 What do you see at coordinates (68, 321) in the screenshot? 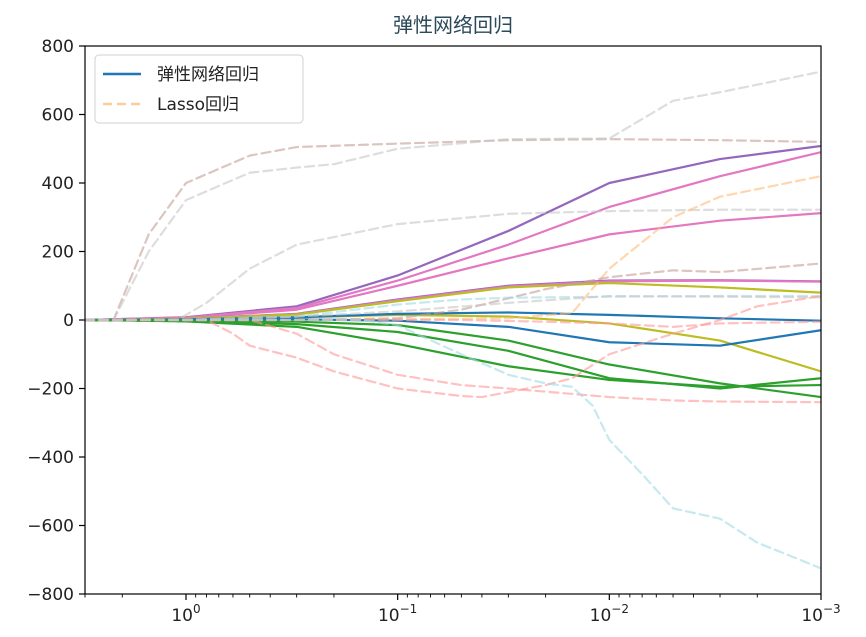
I see `y-tick-label-4: 0` at bounding box center [68, 321].